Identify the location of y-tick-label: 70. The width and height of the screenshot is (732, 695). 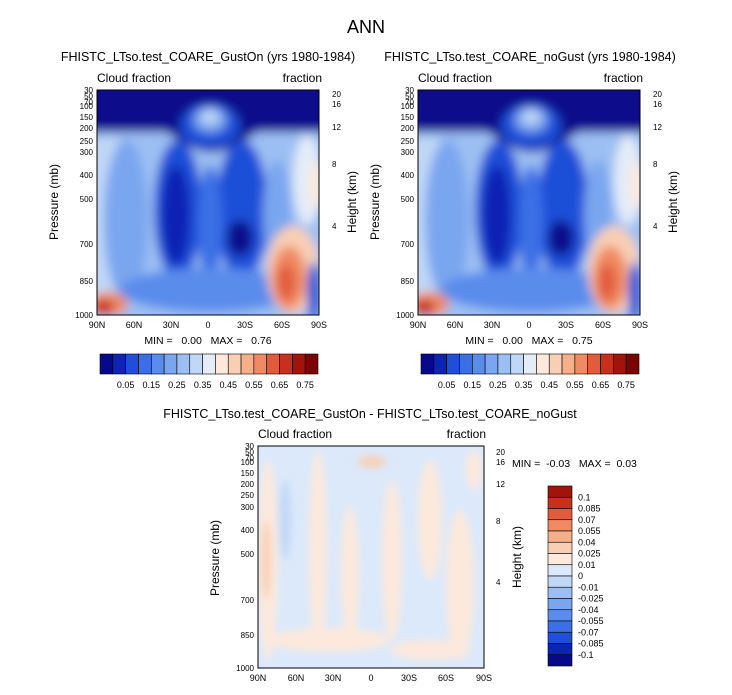
(409, 102).